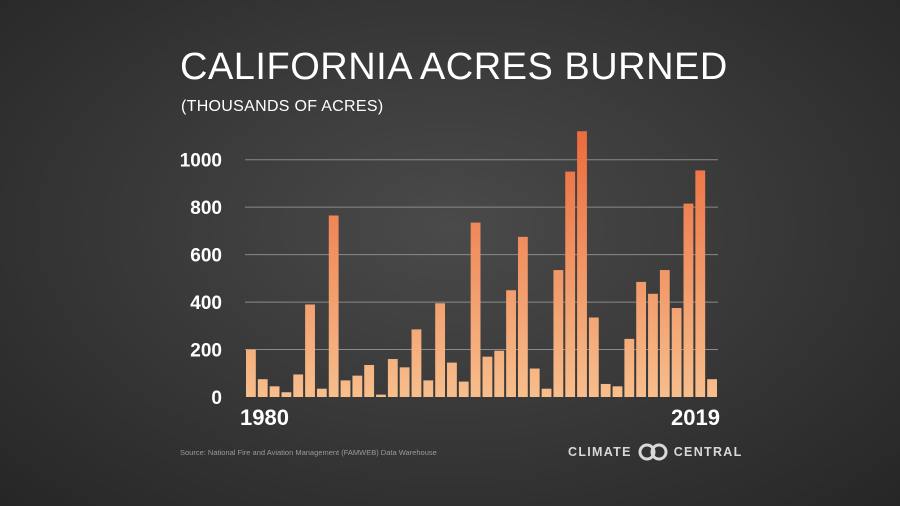 The height and width of the screenshot is (506, 900). Describe the element at coordinates (381, 395) in the screenshot. I see `bar-1991` at that location.